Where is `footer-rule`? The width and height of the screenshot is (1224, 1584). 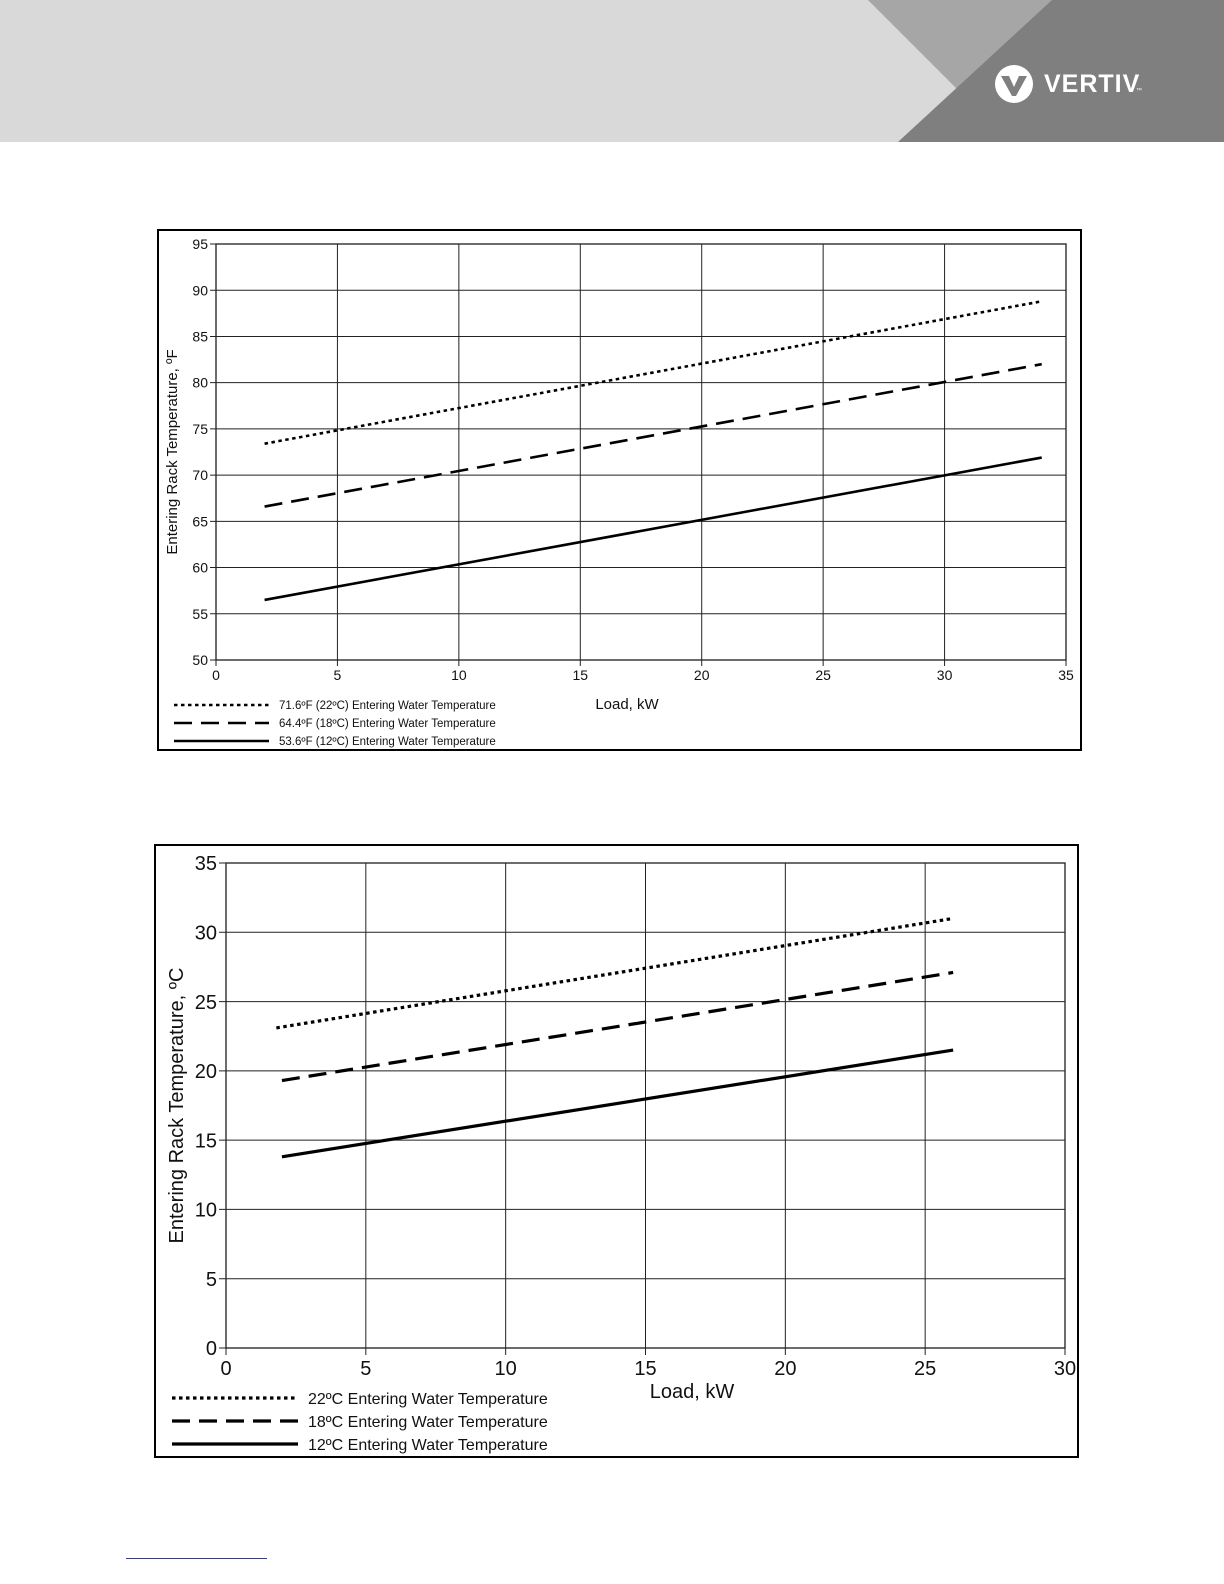
footer-rule is located at coordinates (196, 1558).